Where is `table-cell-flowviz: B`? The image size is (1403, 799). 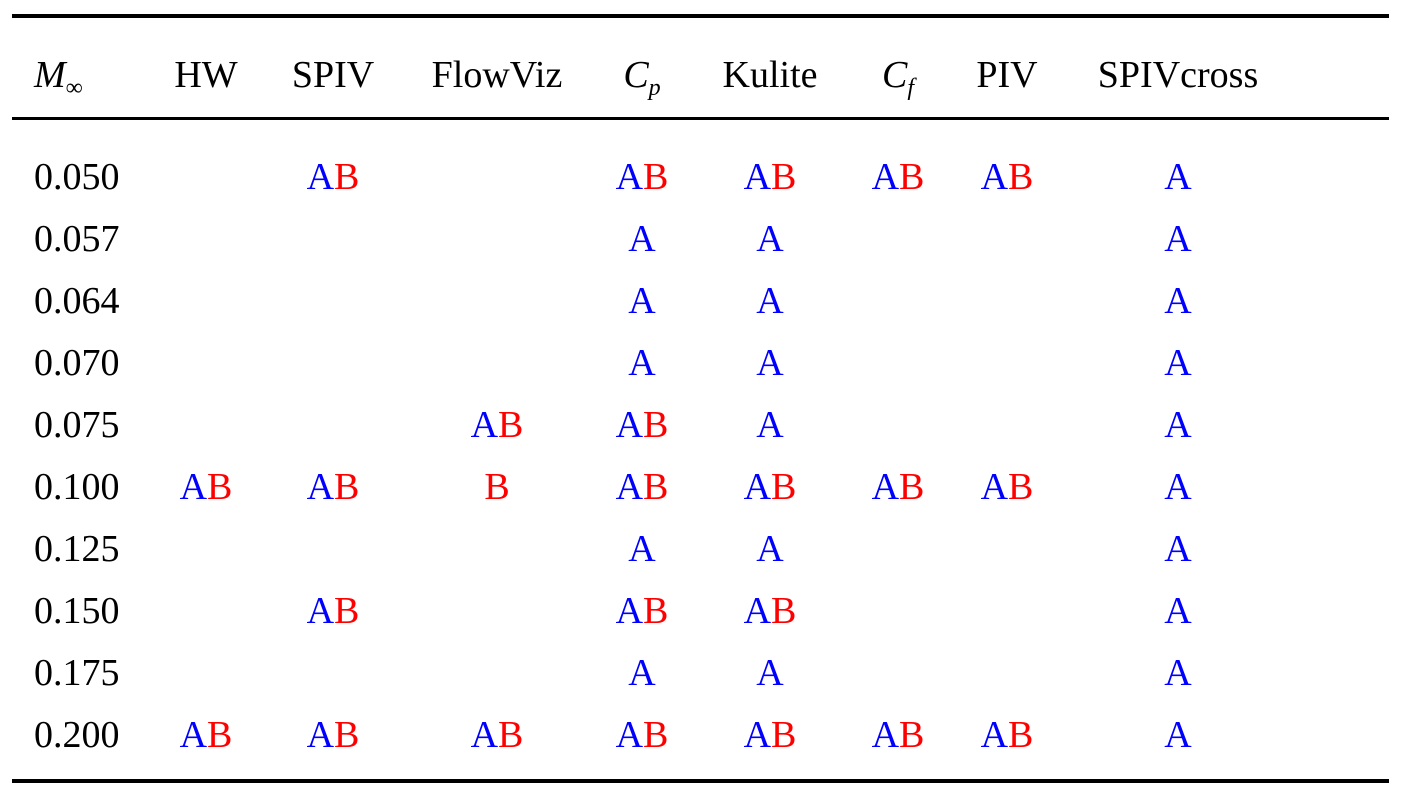 table-cell-flowviz: B is located at coordinates (496, 487).